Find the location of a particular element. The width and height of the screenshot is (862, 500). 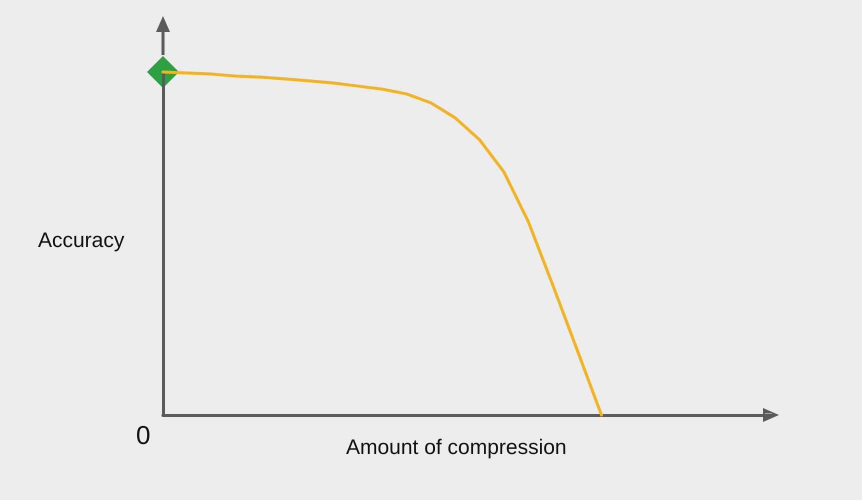

y-axis-title: Accuracy is located at coordinates (81, 240).